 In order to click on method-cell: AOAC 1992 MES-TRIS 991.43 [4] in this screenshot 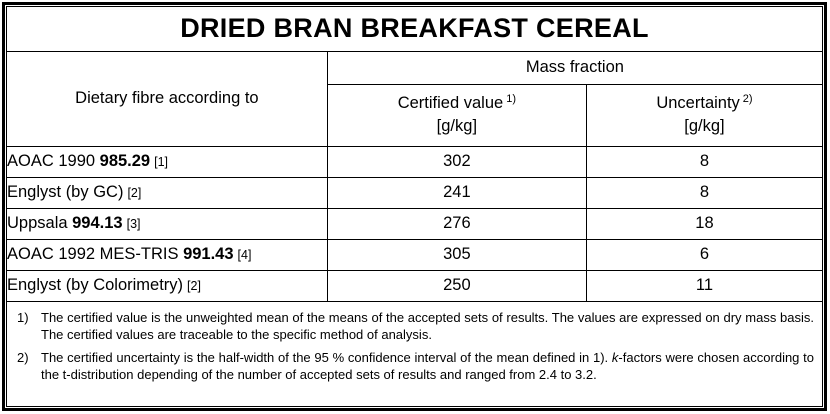, I will do `click(167, 254)`.